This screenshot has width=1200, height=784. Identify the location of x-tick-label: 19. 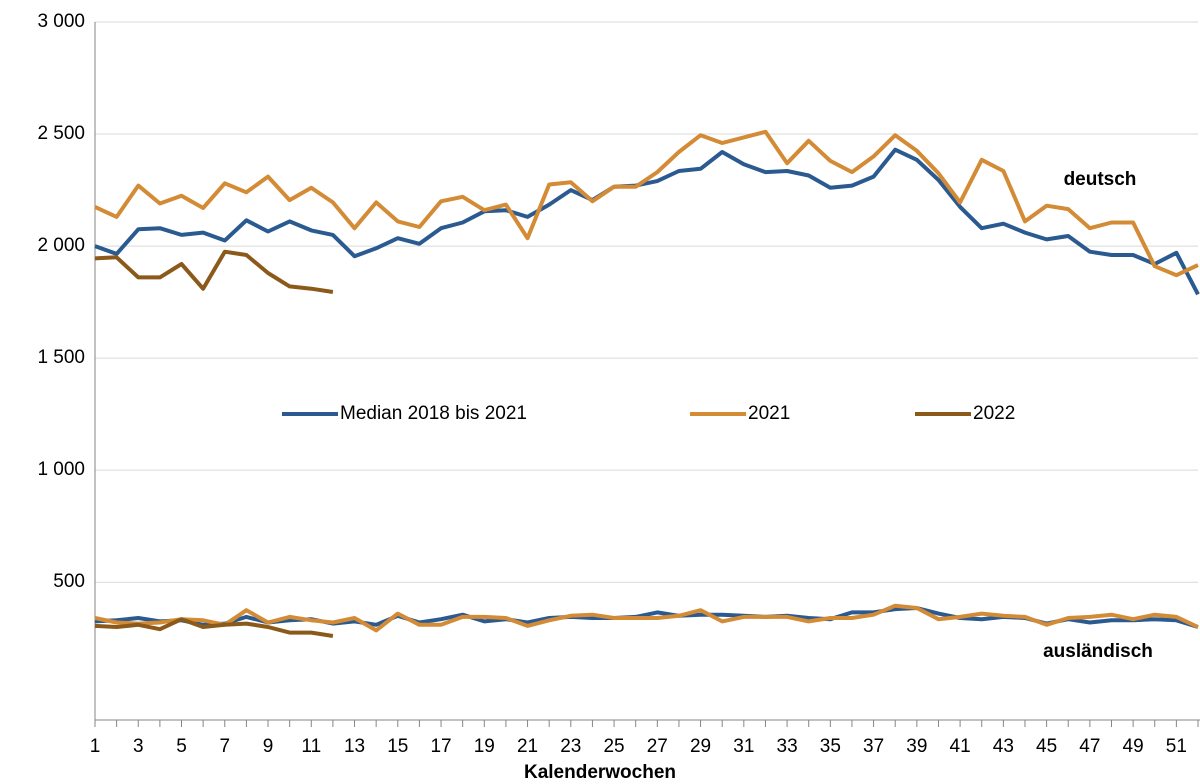
(484, 746).